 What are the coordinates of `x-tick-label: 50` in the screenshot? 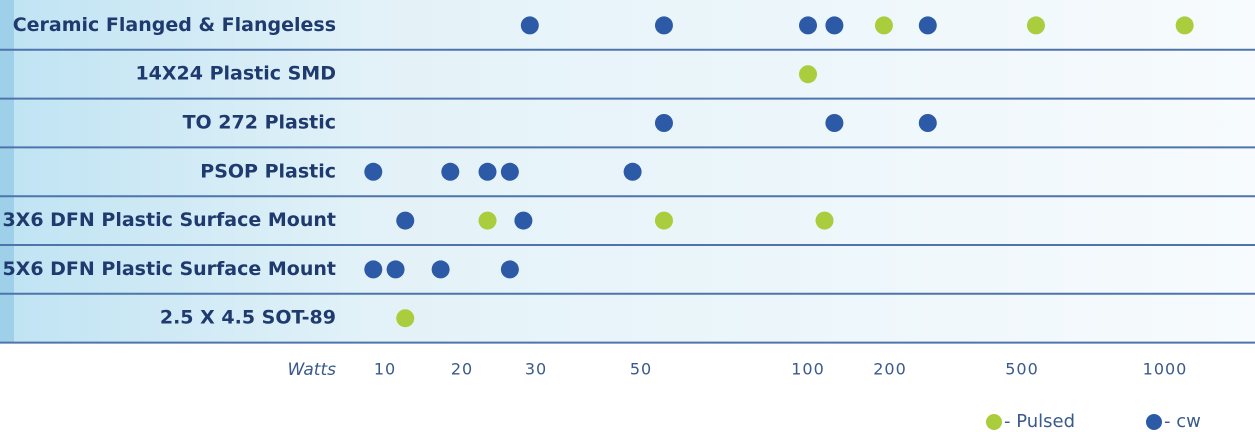 It's located at (641, 369).